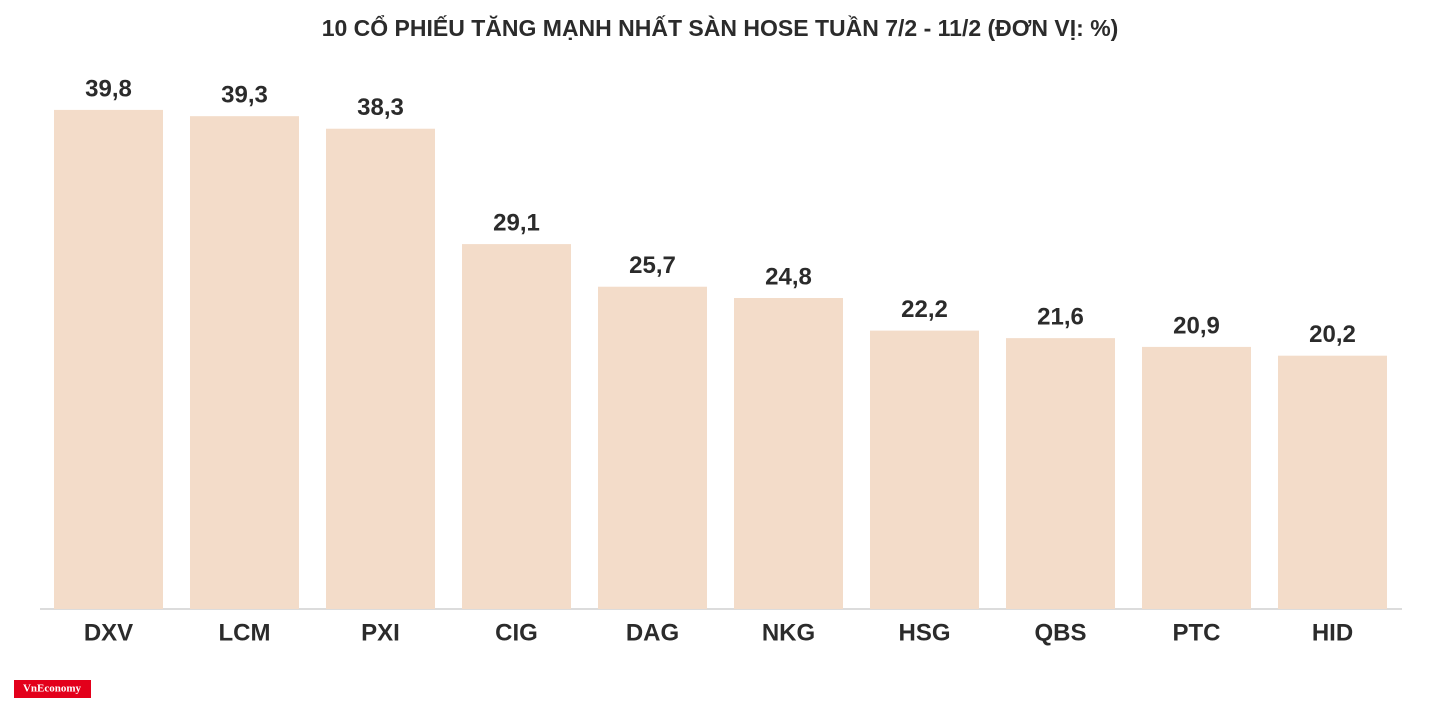 This screenshot has height=724, width=1438. What do you see at coordinates (788, 632) in the screenshot?
I see `x-tick-label: NKG` at bounding box center [788, 632].